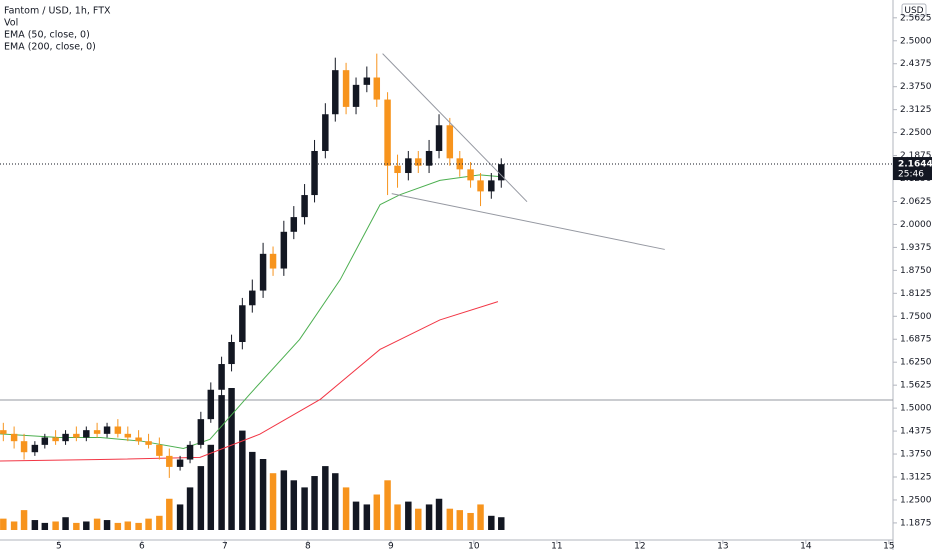 The width and height of the screenshot is (932, 550). Describe the element at coordinates (916, 64) in the screenshot. I see `y-tick-label: 2.43750` at that location.